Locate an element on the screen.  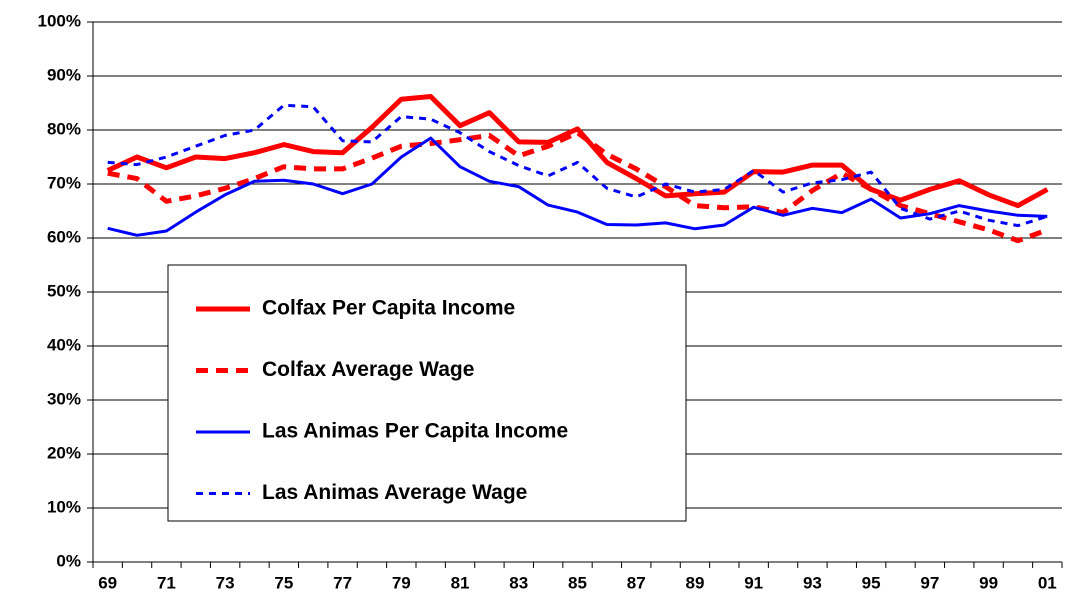
x-tick-label: 79 is located at coordinates (401, 582).